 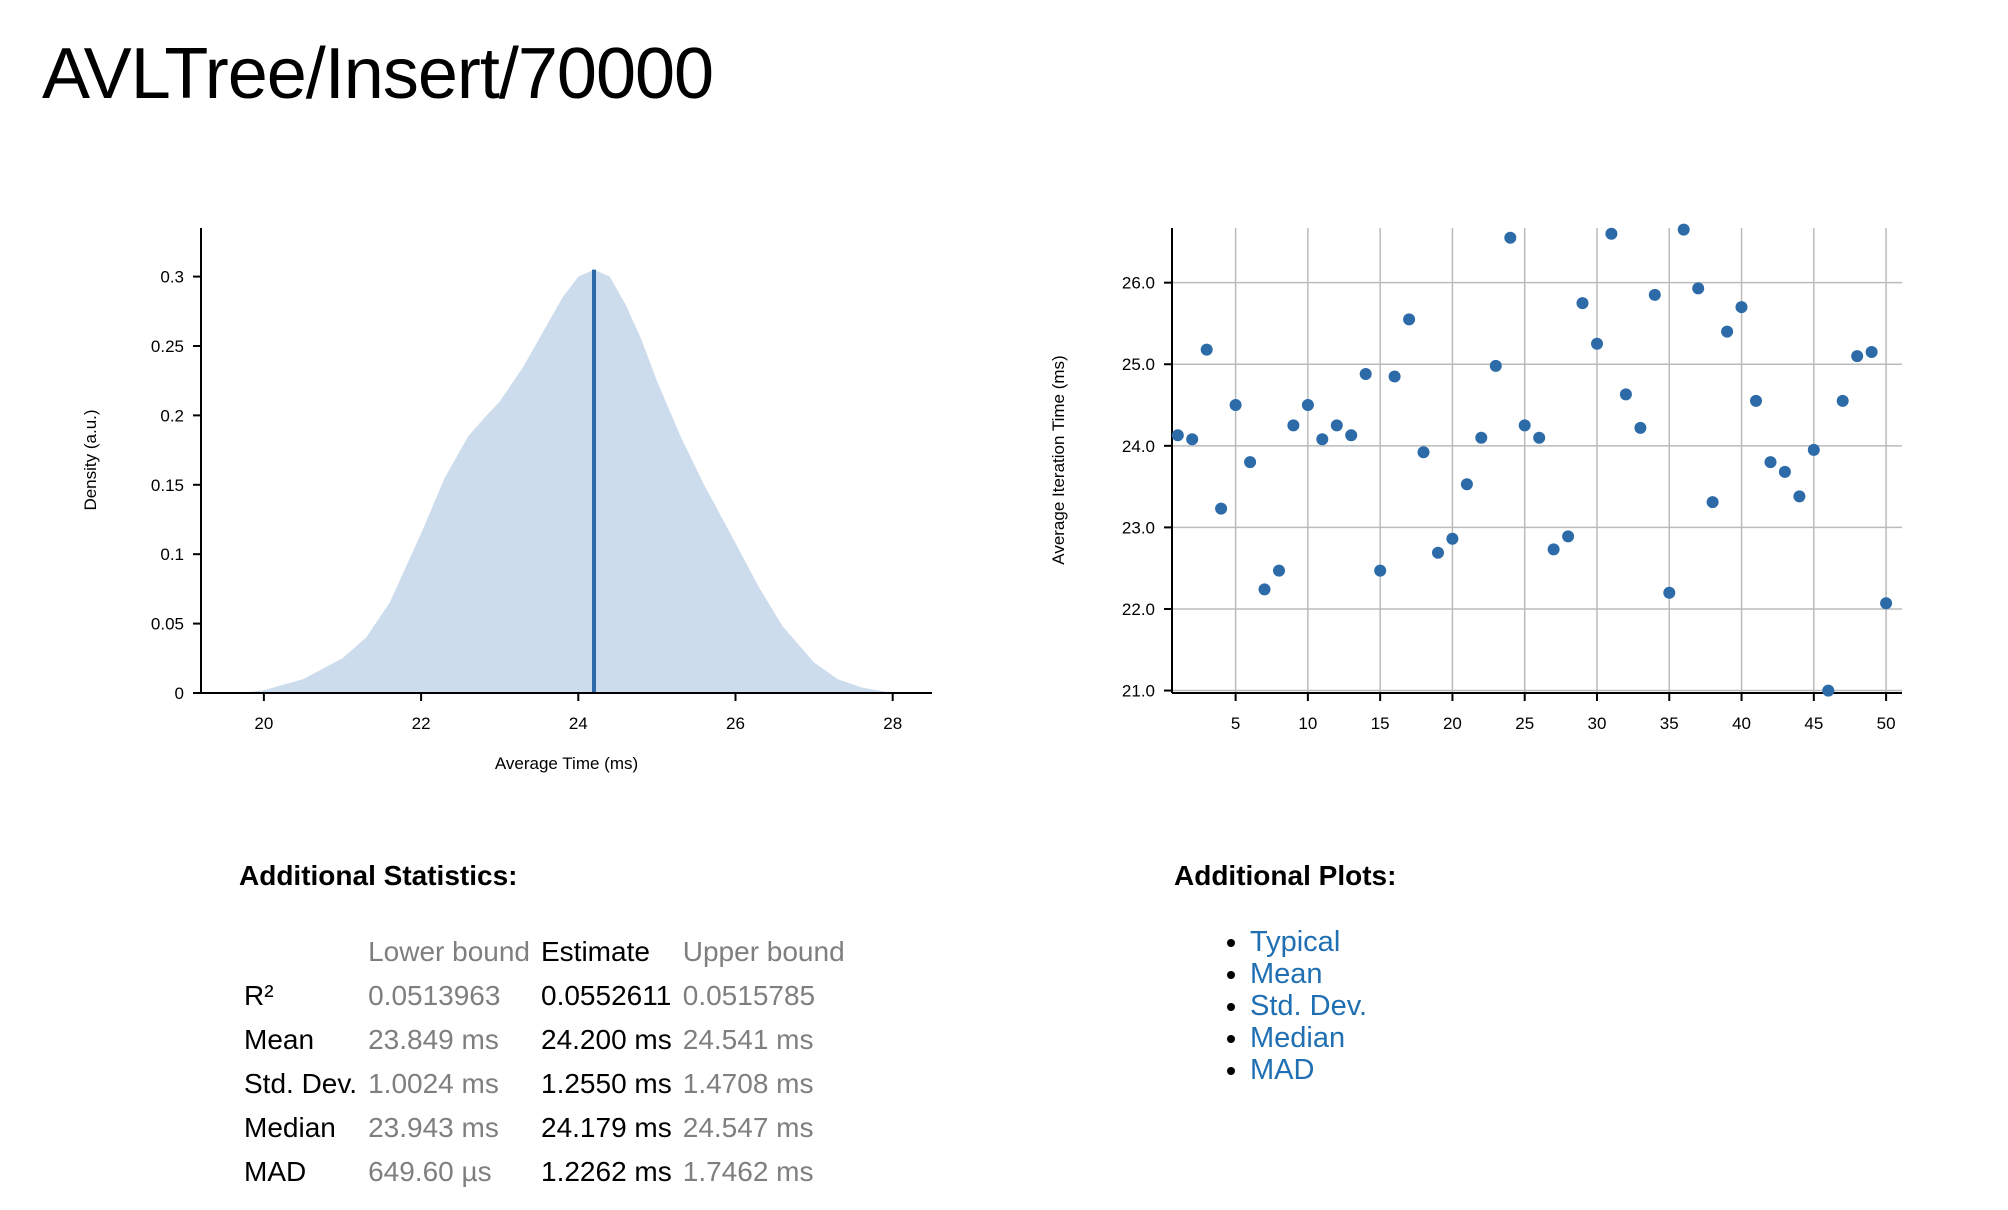 What do you see at coordinates (1452, 723) in the screenshot?
I see `x-tick-label: 20` at bounding box center [1452, 723].